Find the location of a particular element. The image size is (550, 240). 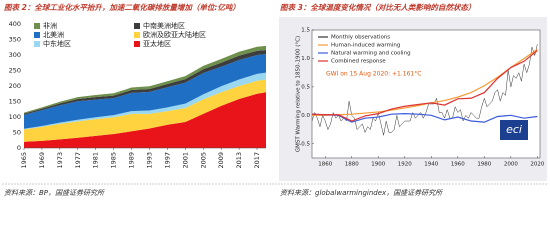

y-tick-label: 350 is located at coordinates (15, 40).